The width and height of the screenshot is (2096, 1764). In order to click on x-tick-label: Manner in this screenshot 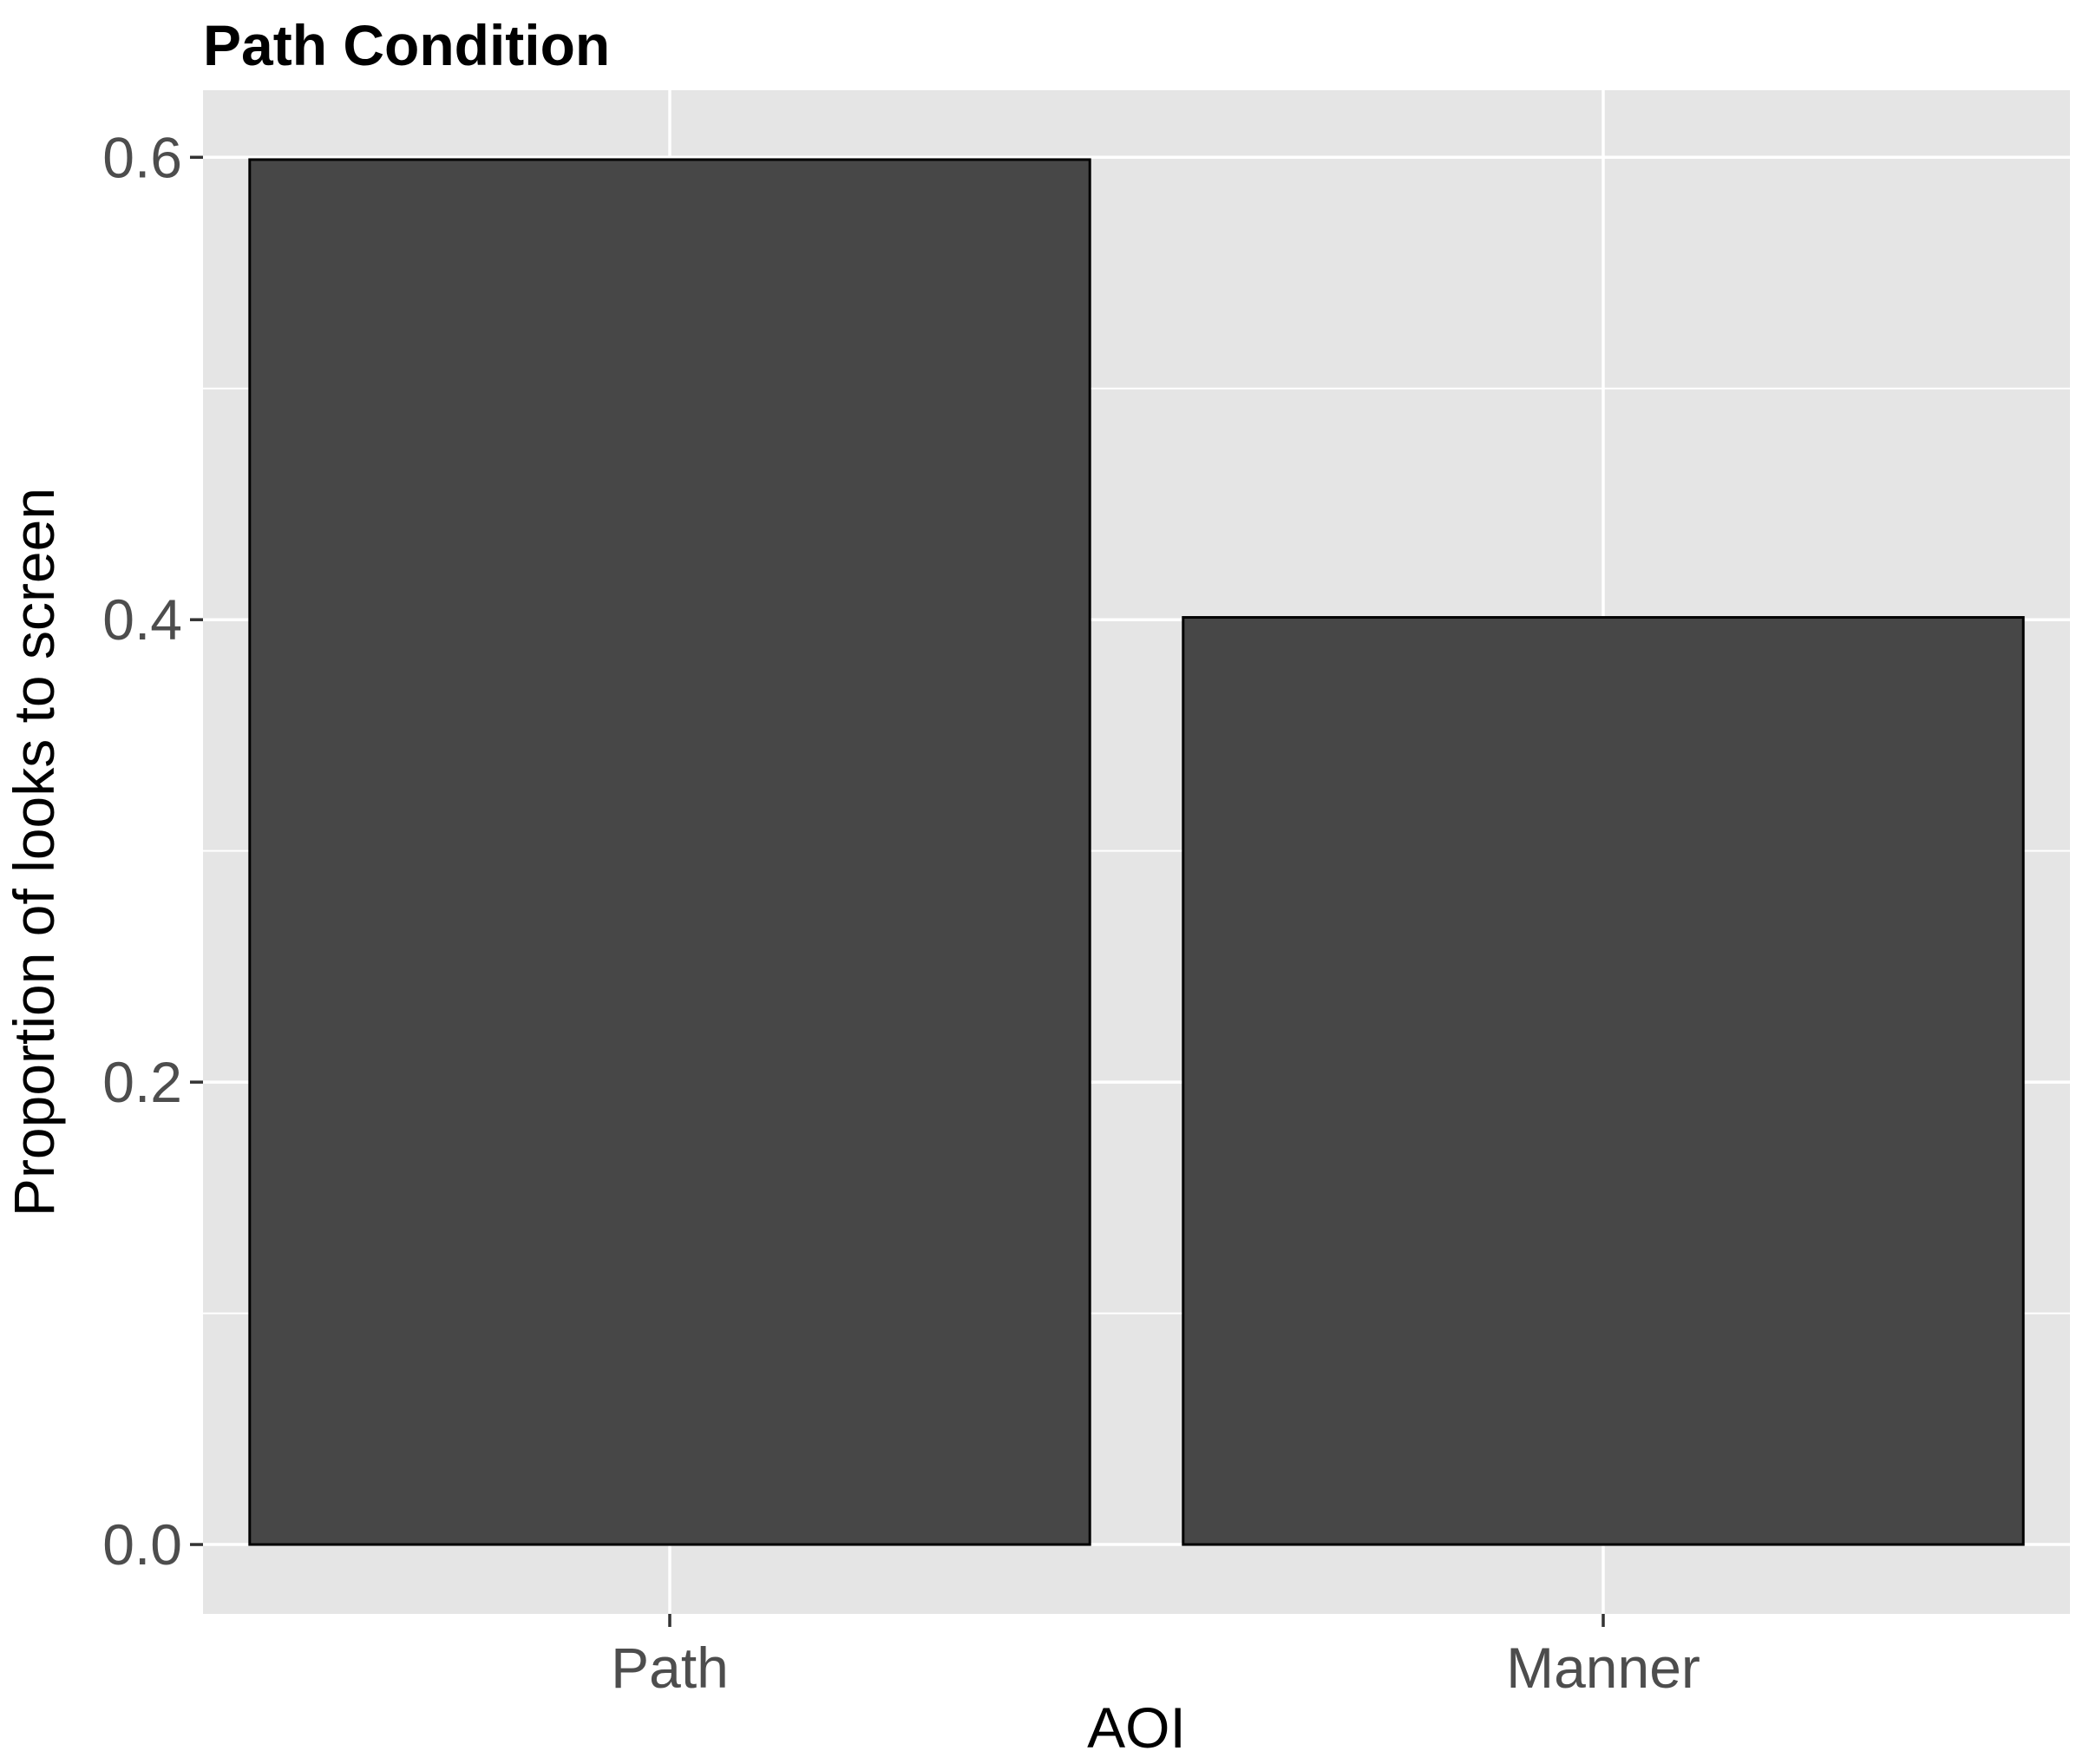, I will do `click(1603, 1668)`.